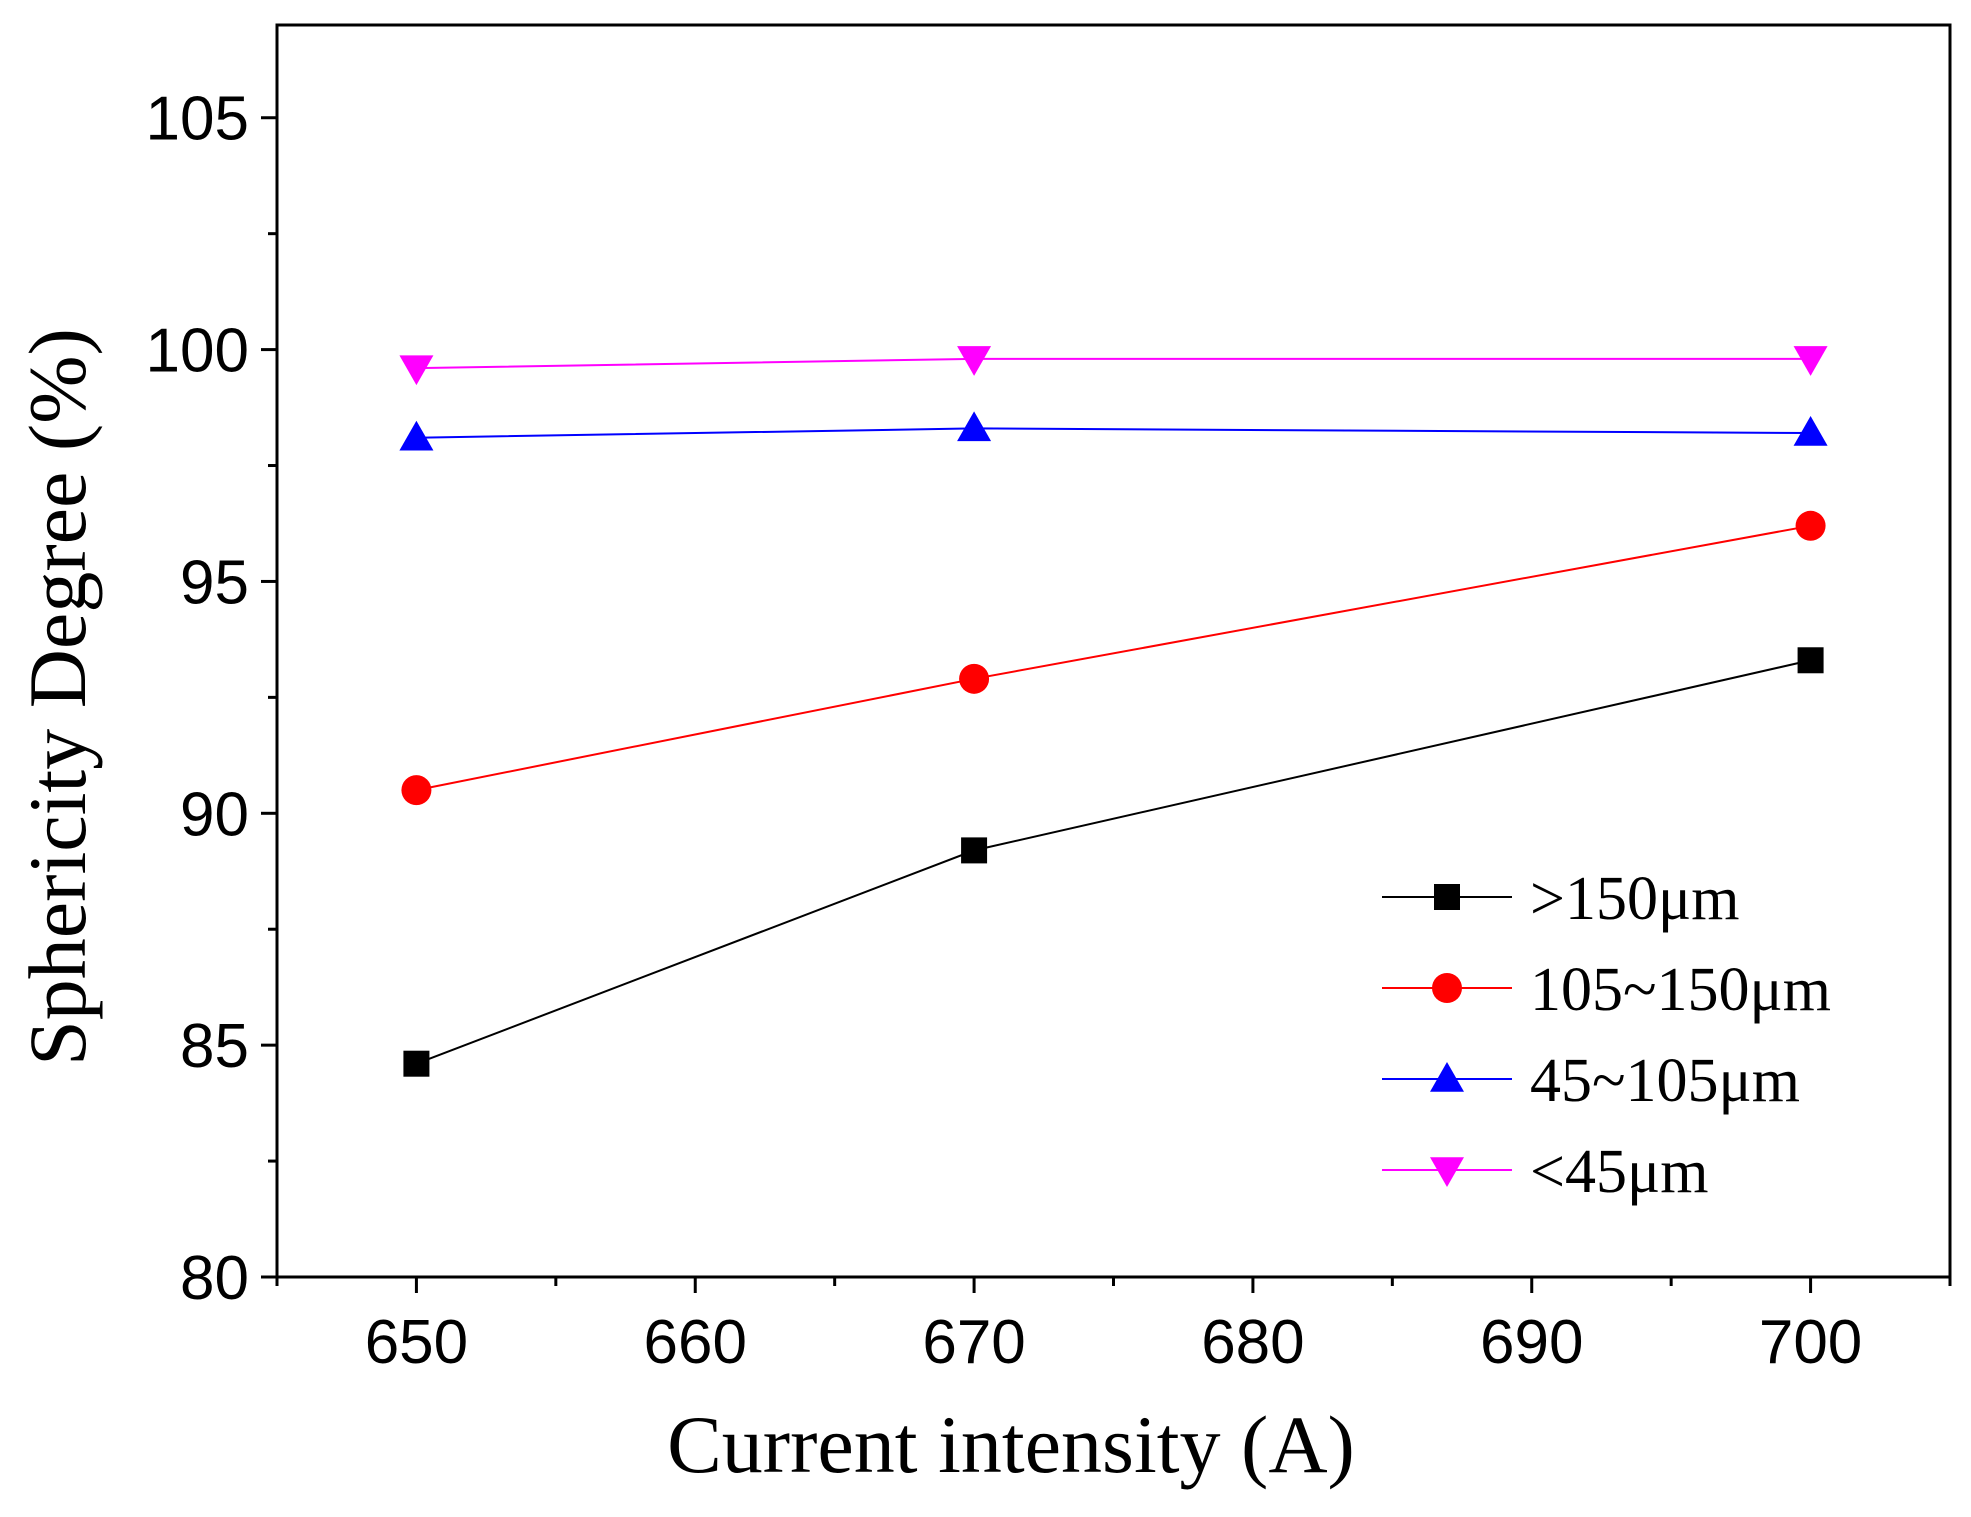 The image size is (1971, 1517). I want to click on legend-label: 105~150μm, so click(1680, 990).